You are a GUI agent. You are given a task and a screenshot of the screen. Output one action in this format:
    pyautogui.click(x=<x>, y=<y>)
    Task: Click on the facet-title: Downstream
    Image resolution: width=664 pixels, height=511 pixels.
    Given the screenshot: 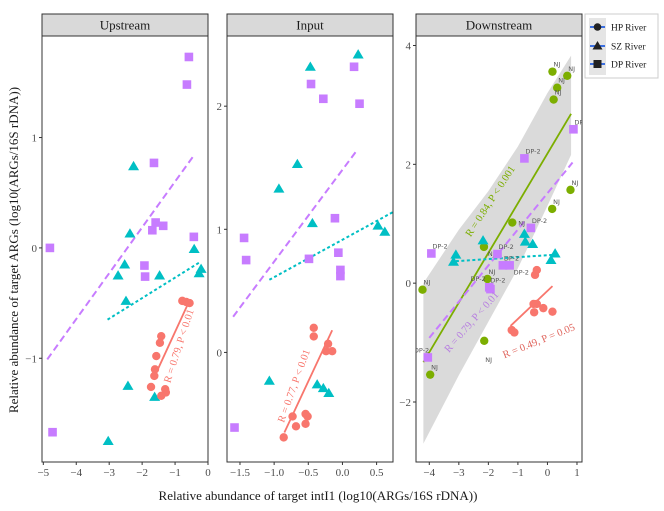 What is the action you would take?
    pyautogui.click(x=499, y=25)
    